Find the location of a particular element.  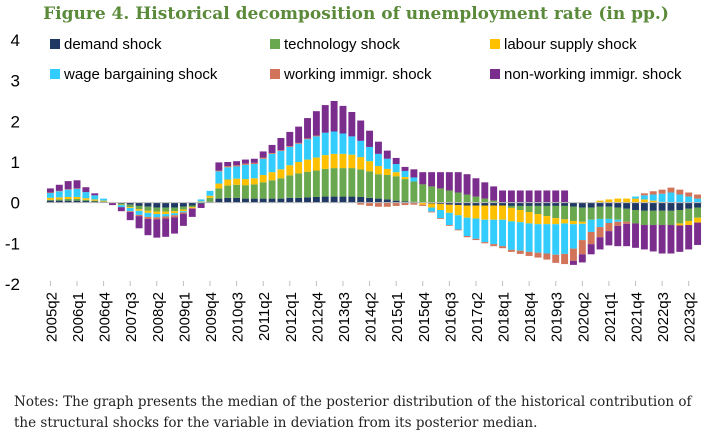

x-tick-label: 2017q2 is located at coordinates (477, 317).